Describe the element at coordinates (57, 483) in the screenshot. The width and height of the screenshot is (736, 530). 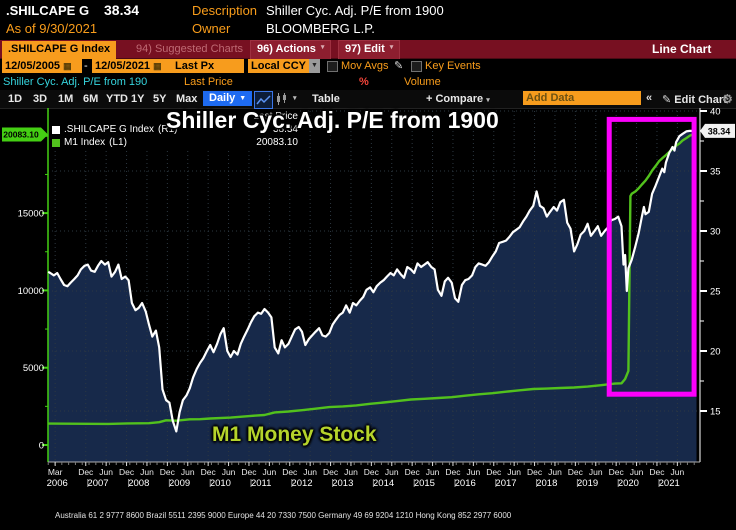
I see `svg-text: 2006` at that location.